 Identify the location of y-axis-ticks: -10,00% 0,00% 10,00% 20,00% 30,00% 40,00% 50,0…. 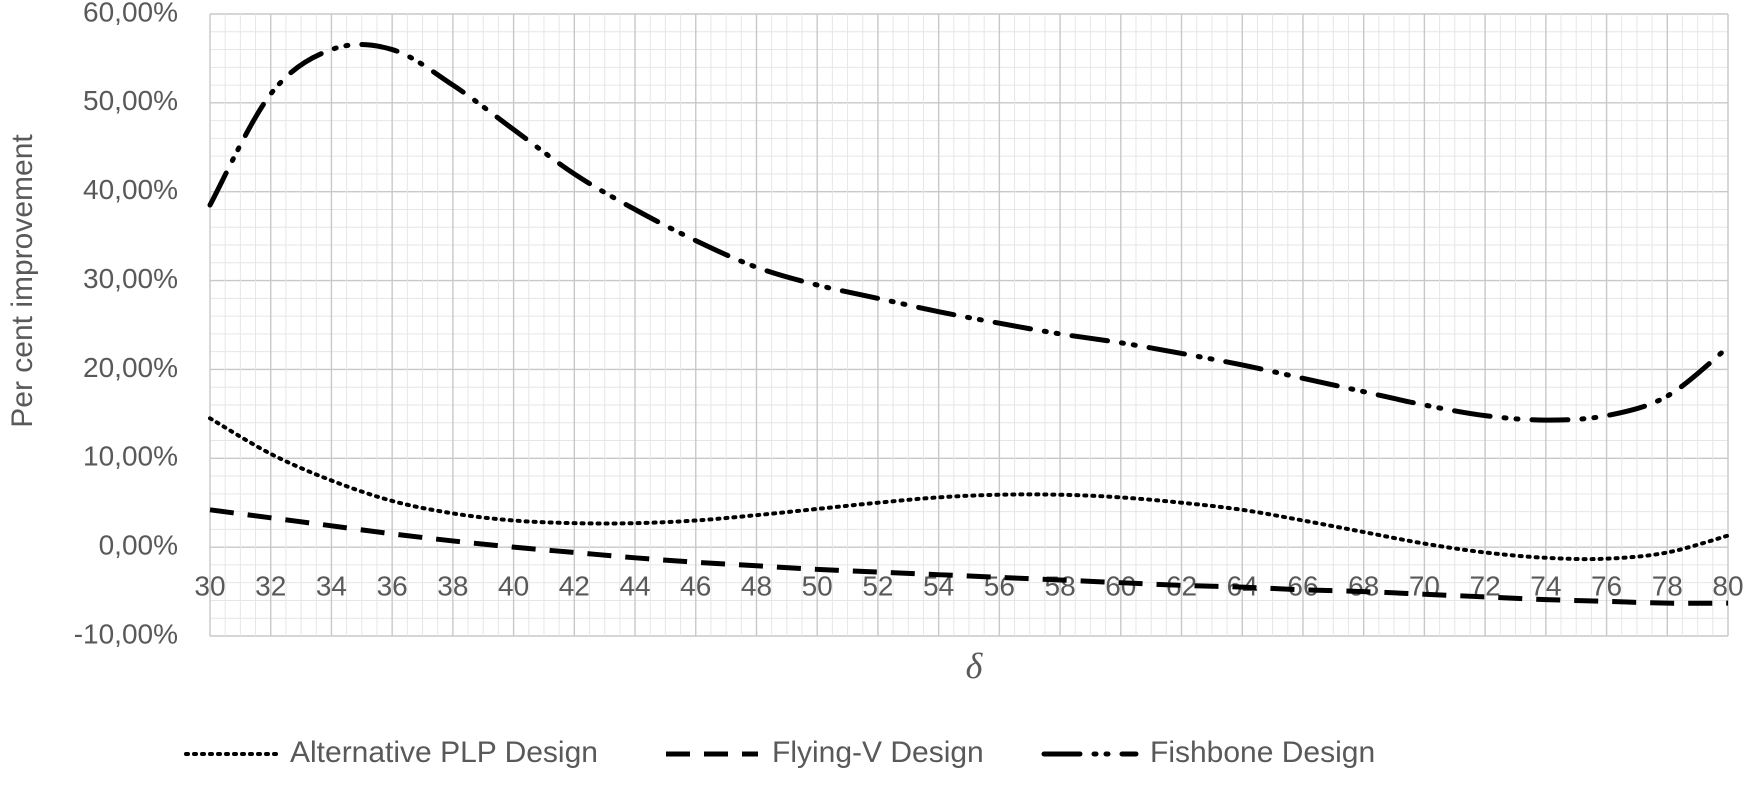
(126, 324).